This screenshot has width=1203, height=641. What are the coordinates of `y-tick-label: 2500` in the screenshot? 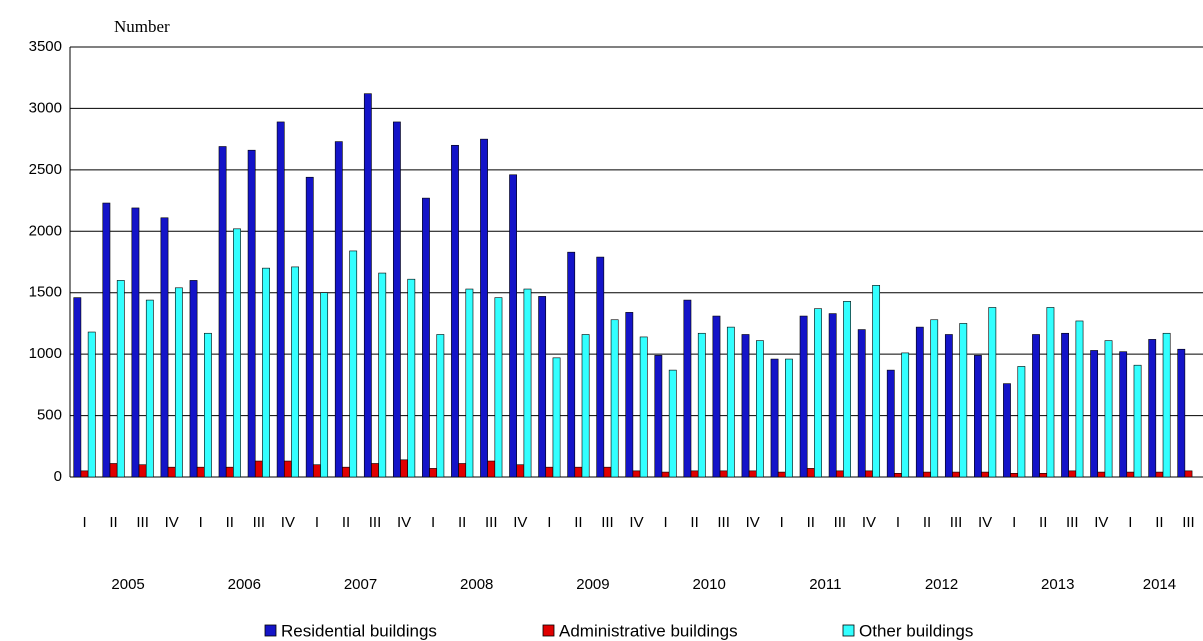 It's located at (45, 169).